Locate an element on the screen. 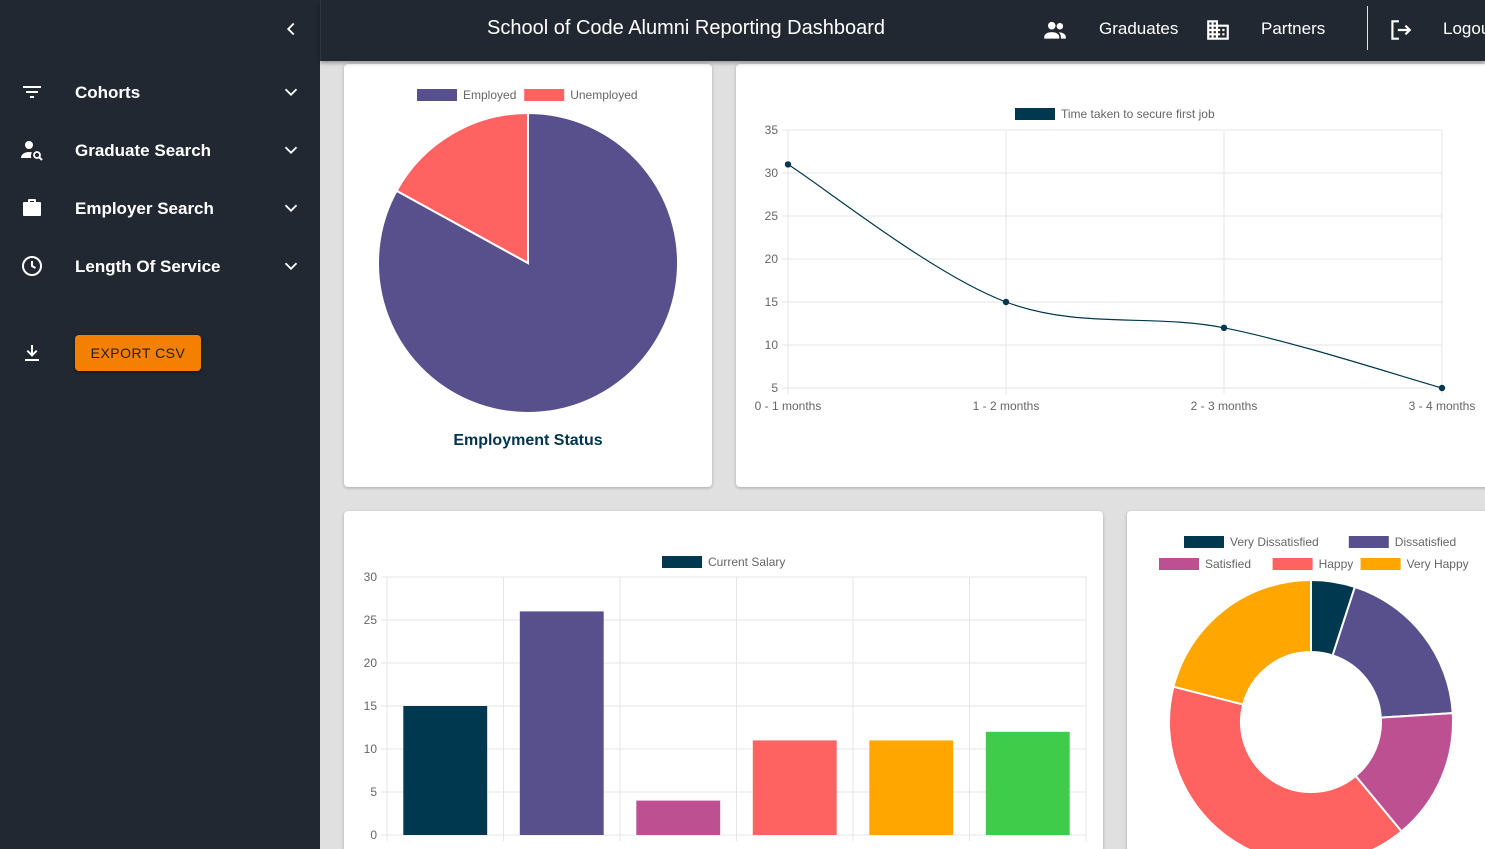 This screenshot has width=1485, height=849. pie-slice-happy is located at coordinates (1285, 767).